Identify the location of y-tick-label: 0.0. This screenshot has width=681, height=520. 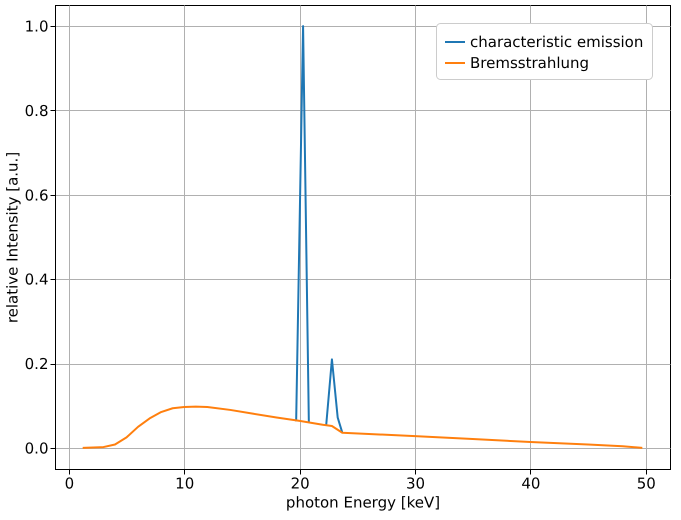
(36, 448).